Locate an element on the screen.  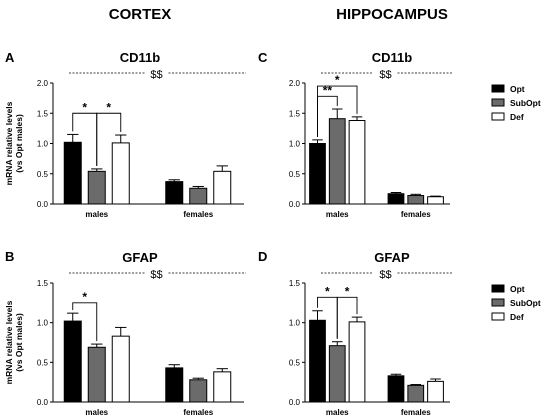
panel-letter: A is located at coordinates (10, 57).